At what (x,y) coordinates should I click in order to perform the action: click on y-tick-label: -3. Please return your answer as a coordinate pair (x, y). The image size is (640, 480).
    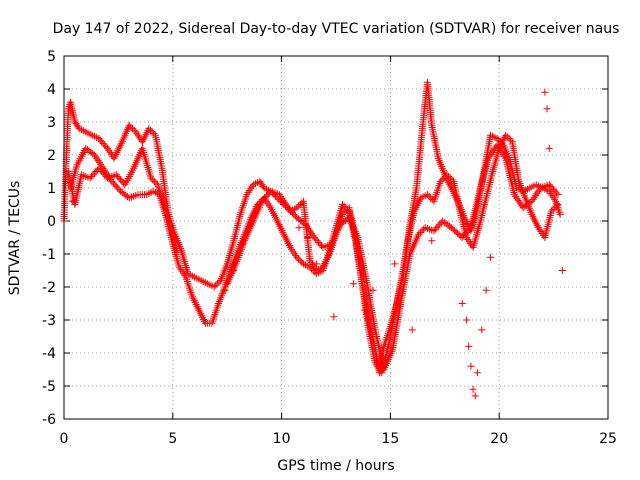
    Looking at the image, I should click on (49, 321).